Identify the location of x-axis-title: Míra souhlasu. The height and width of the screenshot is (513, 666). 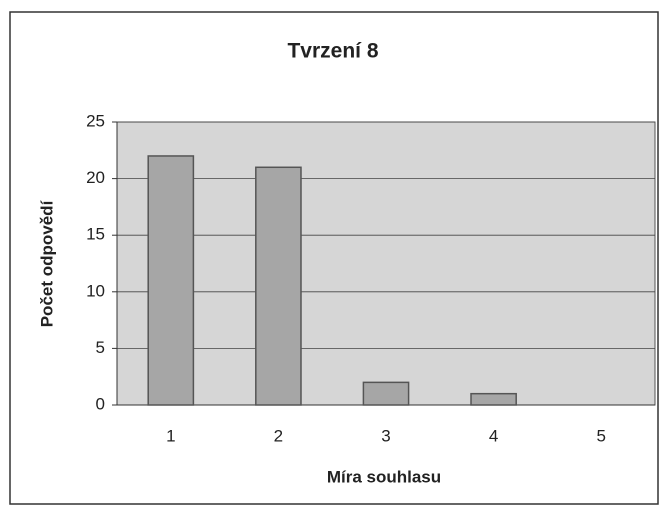
(384, 476).